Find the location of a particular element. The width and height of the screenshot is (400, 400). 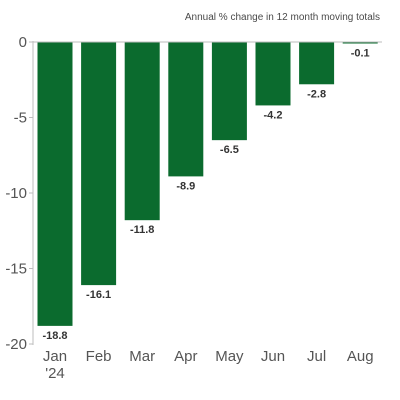

x-tick-label: Jan '24 is located at coordinates (55, 365).